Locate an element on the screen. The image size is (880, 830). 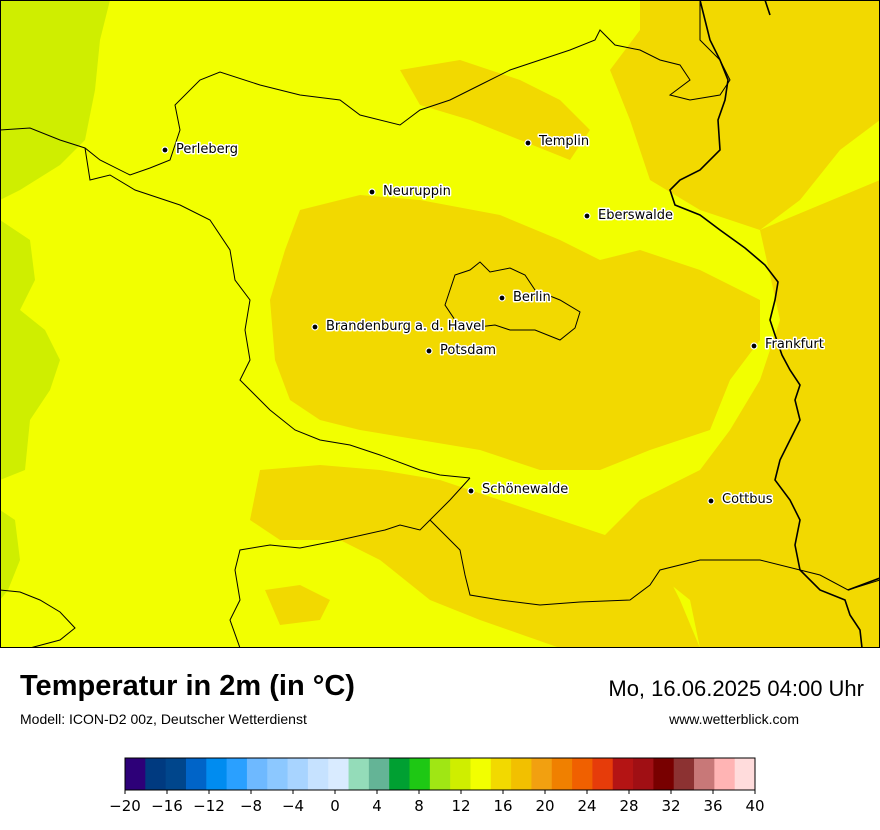
legend-frame is located at coordinates (440, 774).